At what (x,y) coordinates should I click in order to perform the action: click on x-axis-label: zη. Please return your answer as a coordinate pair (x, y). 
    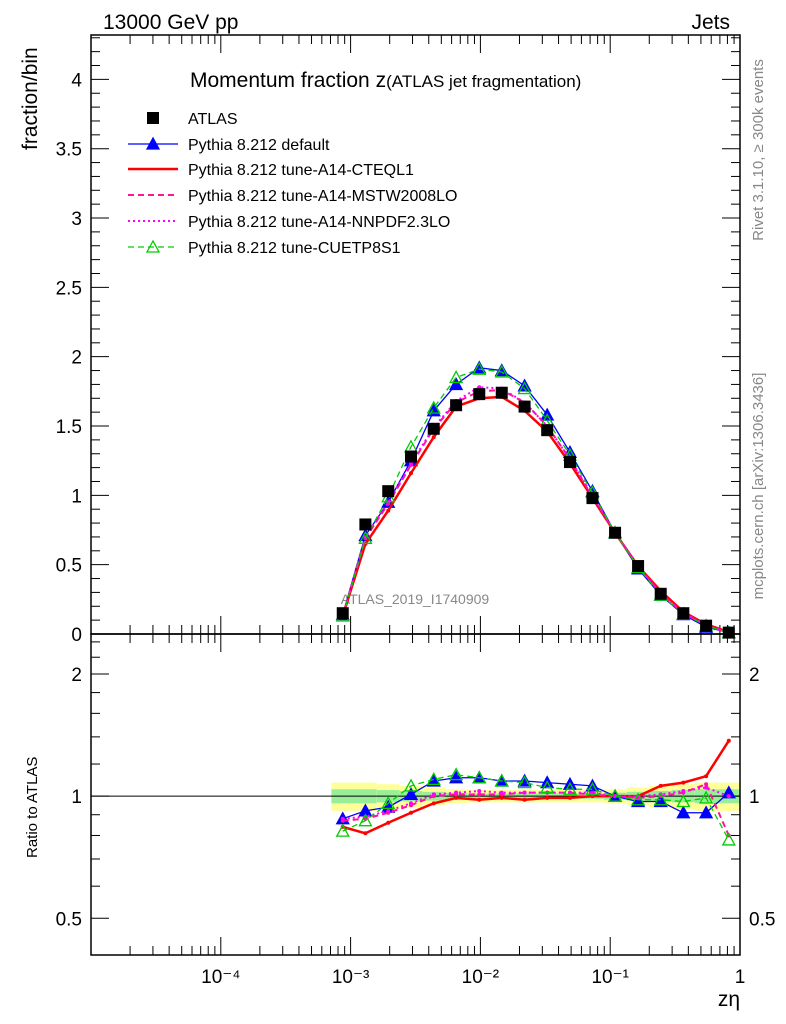
    Looking at the image, I should click on (729, 999).